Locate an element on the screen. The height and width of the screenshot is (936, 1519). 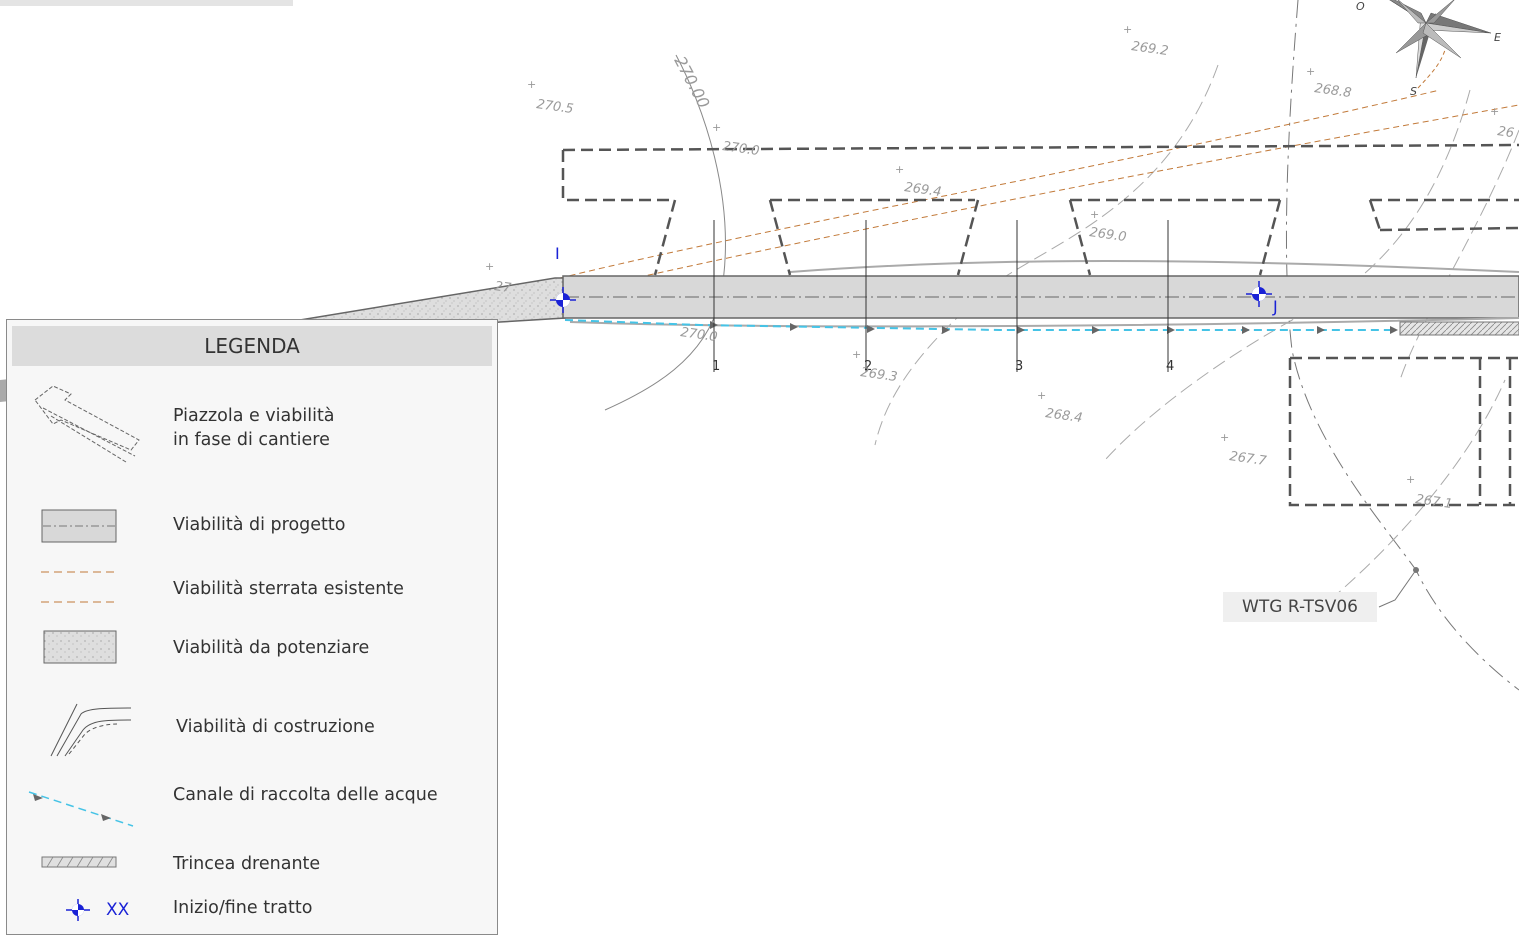
spot-height: 268.8 is located at coordinates (1332, 91).